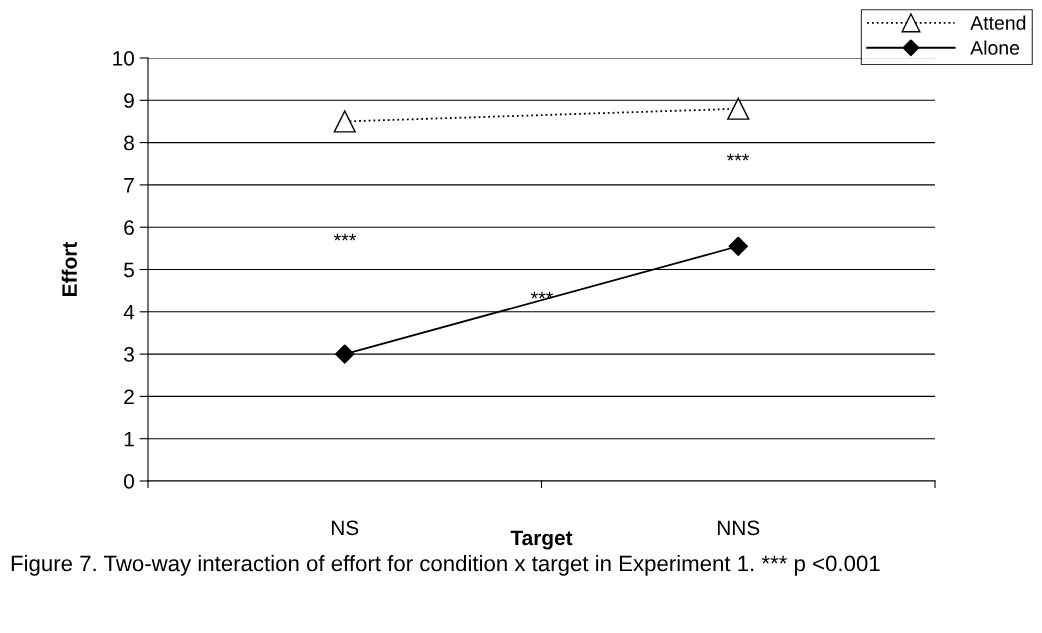 The image size is (1042, 633). What do you see at coordinates (129, 396) in the screenshot?
I see `y-tick-label: 2` at bounding box center [129, 396].